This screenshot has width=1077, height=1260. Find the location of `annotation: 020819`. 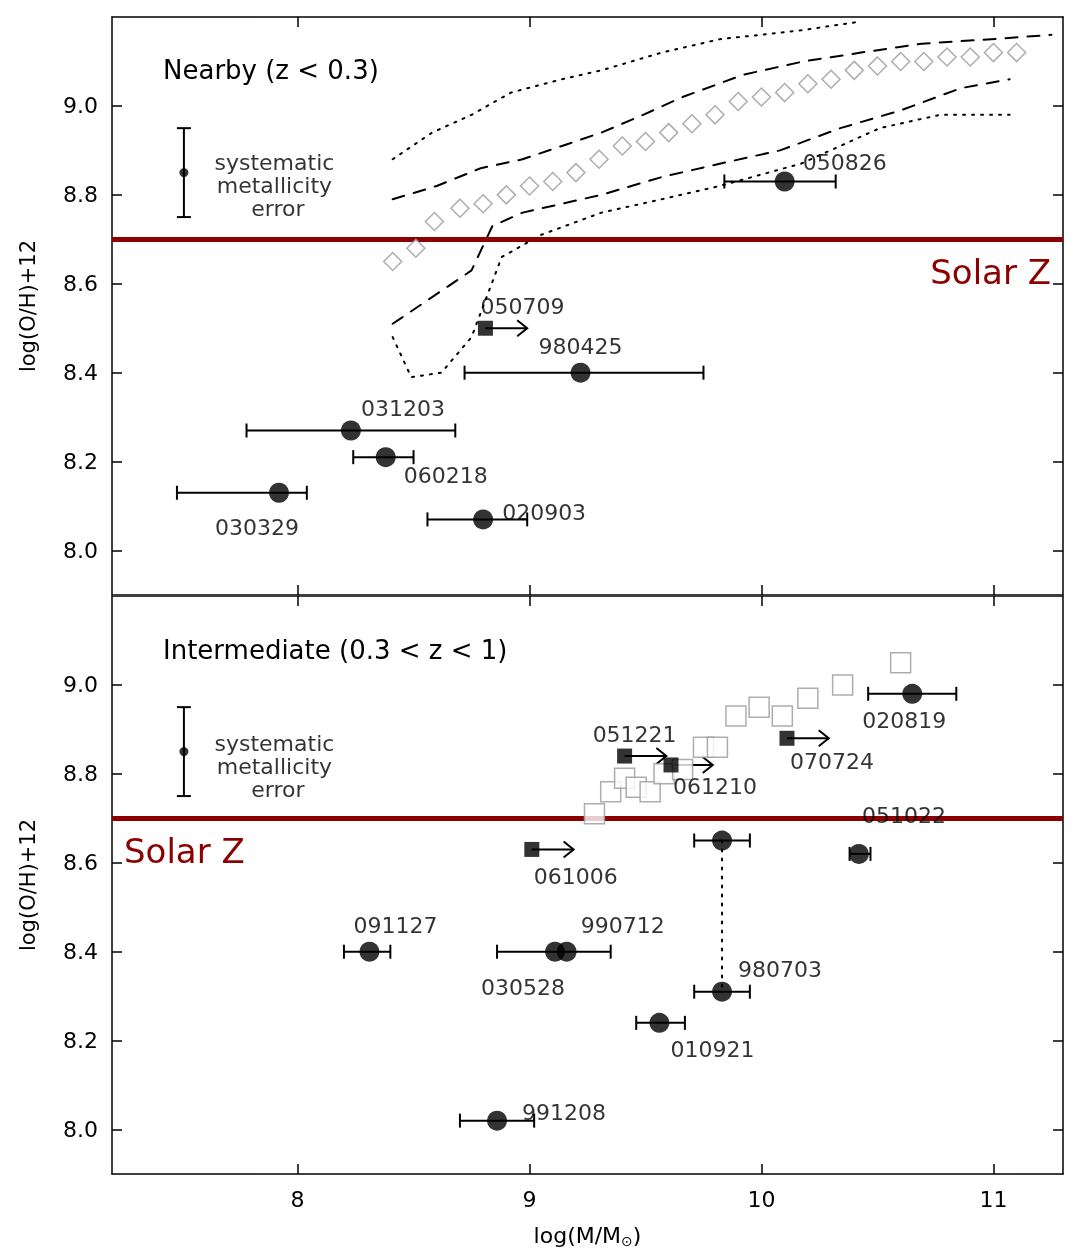

annotation: 020819 is located at coordinates (904, 721).